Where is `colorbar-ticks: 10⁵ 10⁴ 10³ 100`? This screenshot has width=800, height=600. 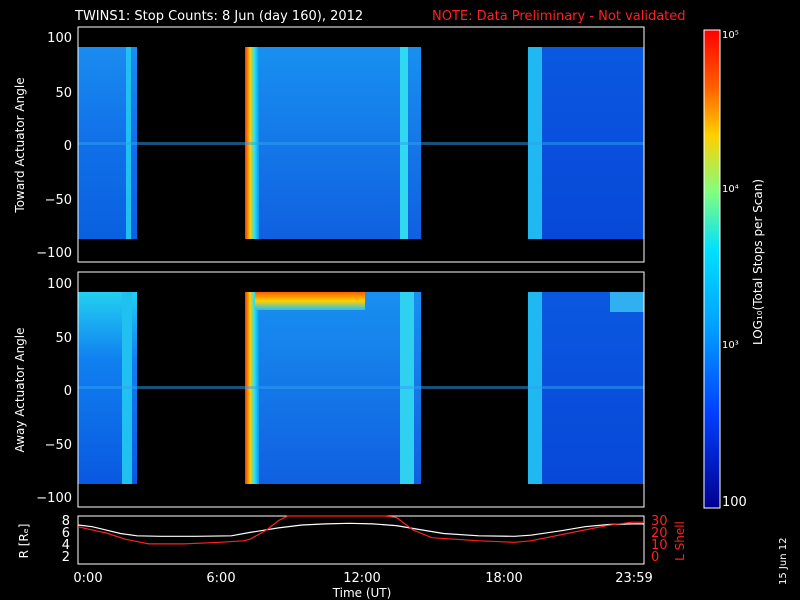
colorbar-ticks: 10⁵ 10⁴ 10³ 100 is located at coordinates (734, 270).